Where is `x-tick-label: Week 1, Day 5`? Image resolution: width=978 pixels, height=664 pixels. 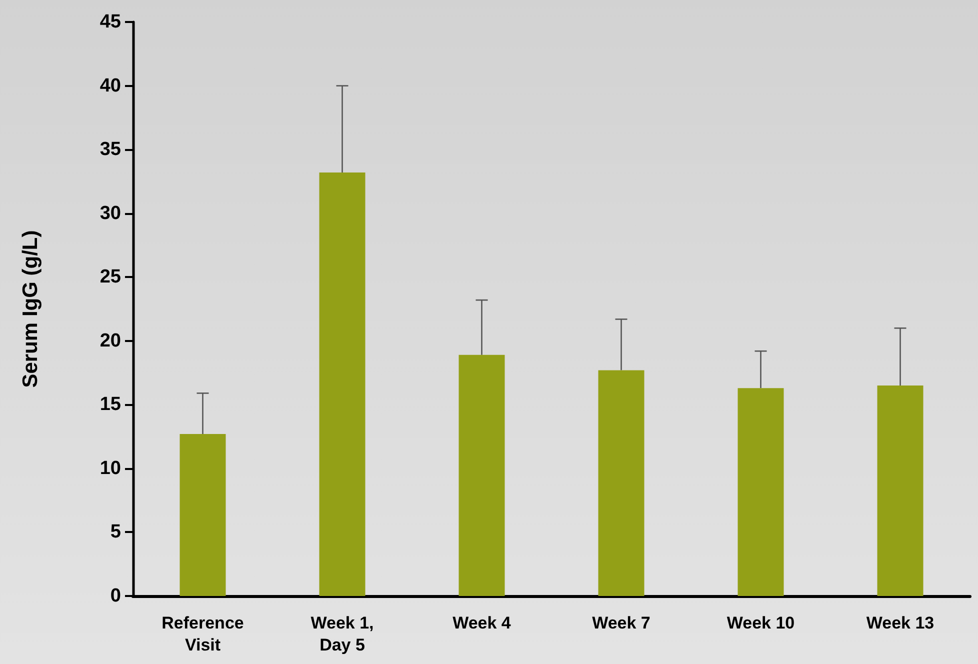
x-tick-label: Week 1, Day 5 is located at coordinates (342, 634).